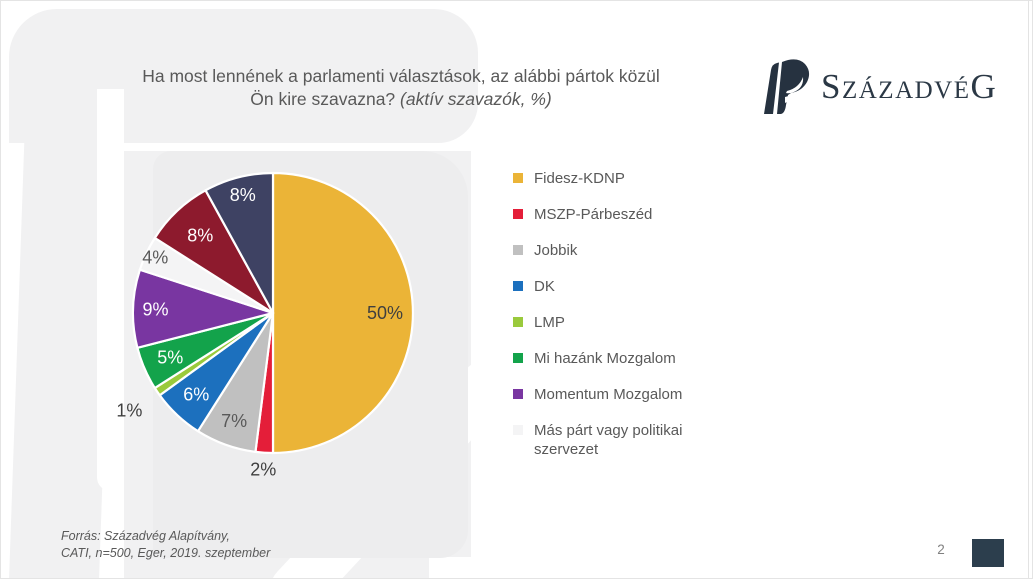 The width and height of the screenshot is (1033, 579). I want to click on legend-item: Momentum Mozgalom, so click(618, 394).